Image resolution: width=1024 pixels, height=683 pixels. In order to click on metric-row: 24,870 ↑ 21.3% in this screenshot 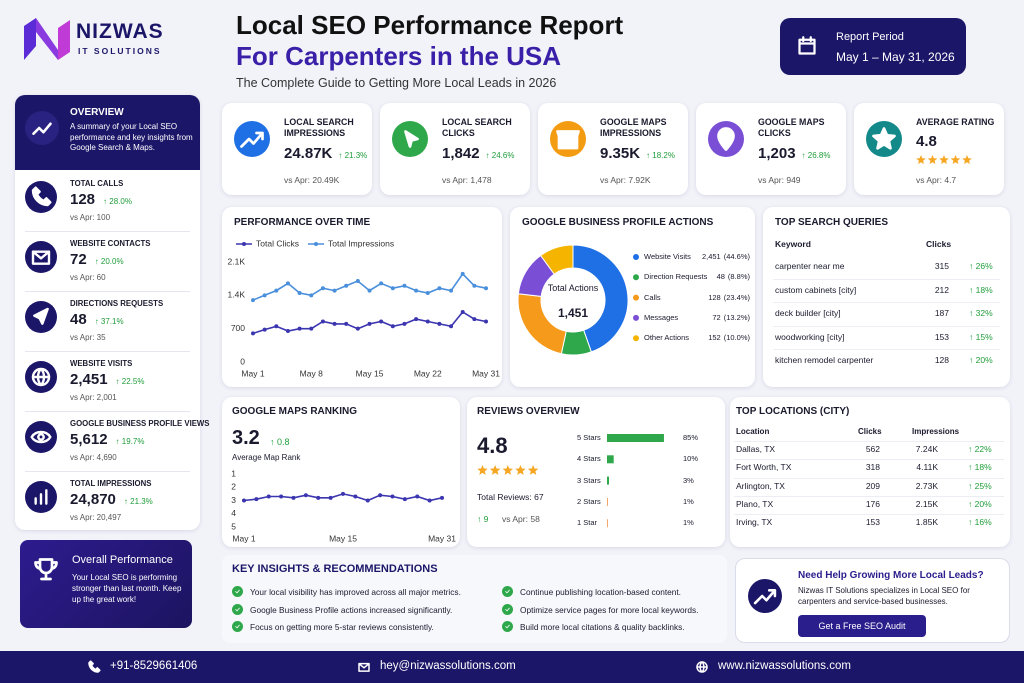, I will do `click(132, 501)`.